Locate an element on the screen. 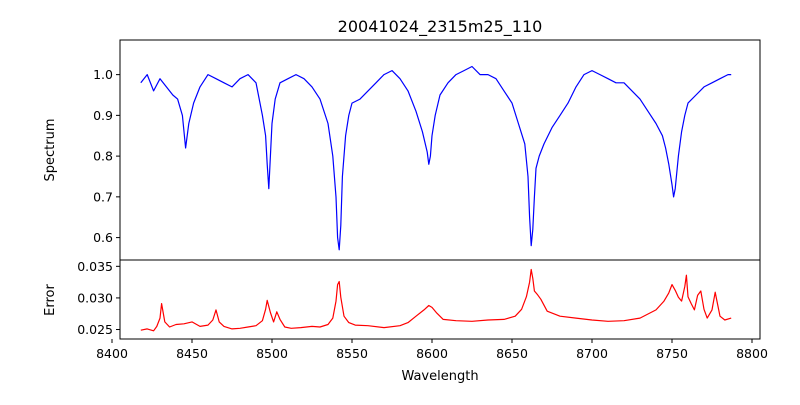 This screenshot has height=405, width=800. x-tick-label: 8600 is located at coordinates (432, 353).